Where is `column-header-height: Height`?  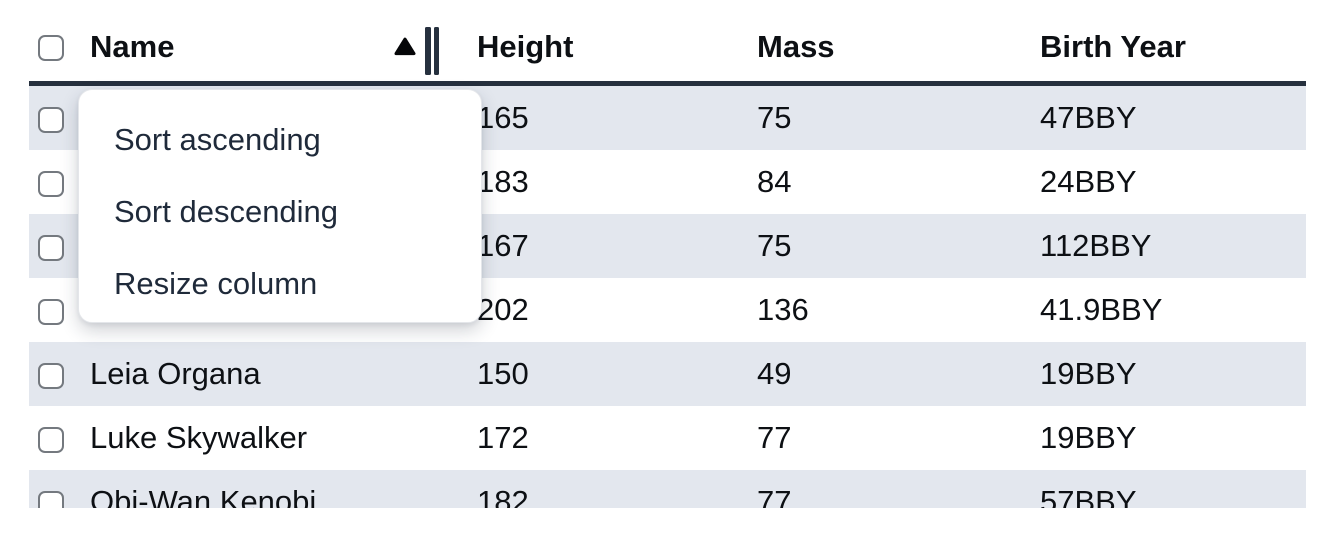
column-header-height: Height is located at coordinates (572, 47).